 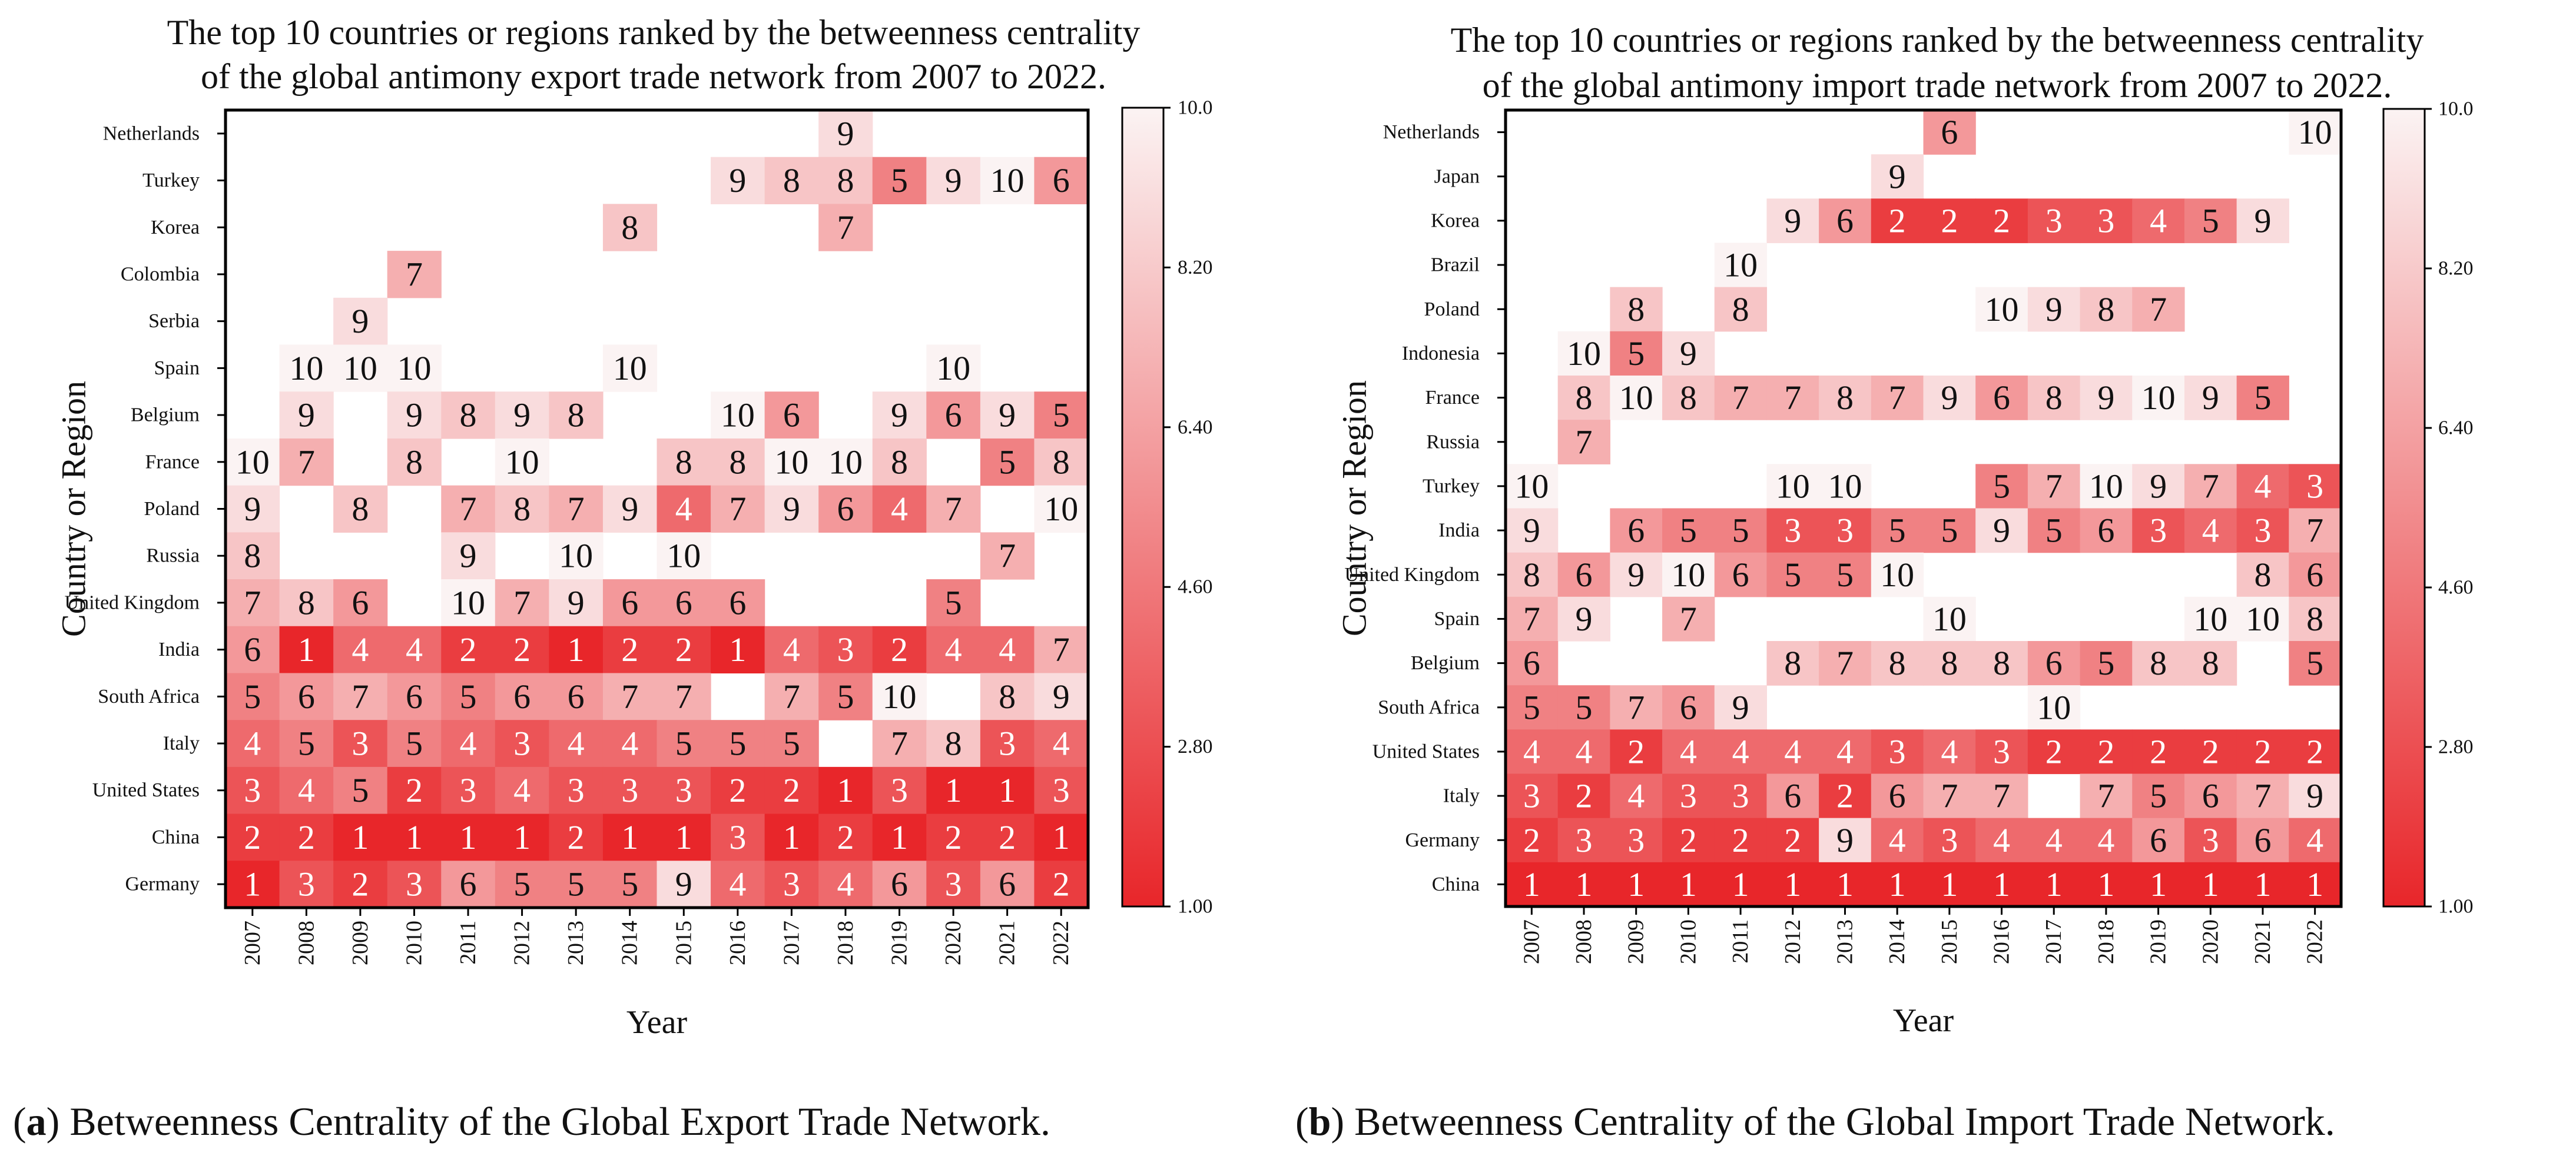 I want to click on x-tick-label: 2013, so click(x=575, y=943).